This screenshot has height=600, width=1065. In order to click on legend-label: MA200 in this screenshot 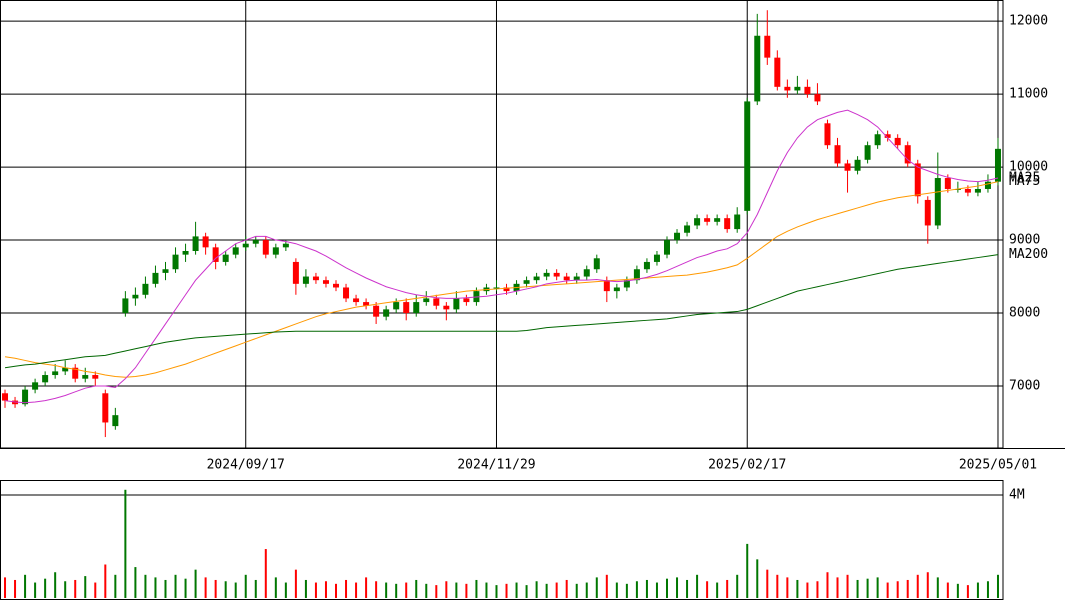, I will do `click(1028, 254)`.